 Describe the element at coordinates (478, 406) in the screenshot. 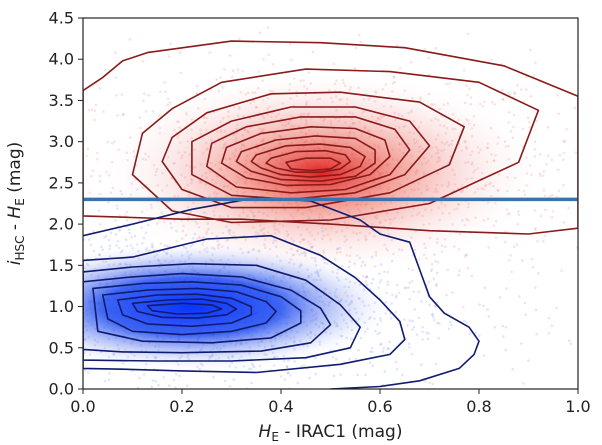

I see `x-tick-label: 0.8` at that location.